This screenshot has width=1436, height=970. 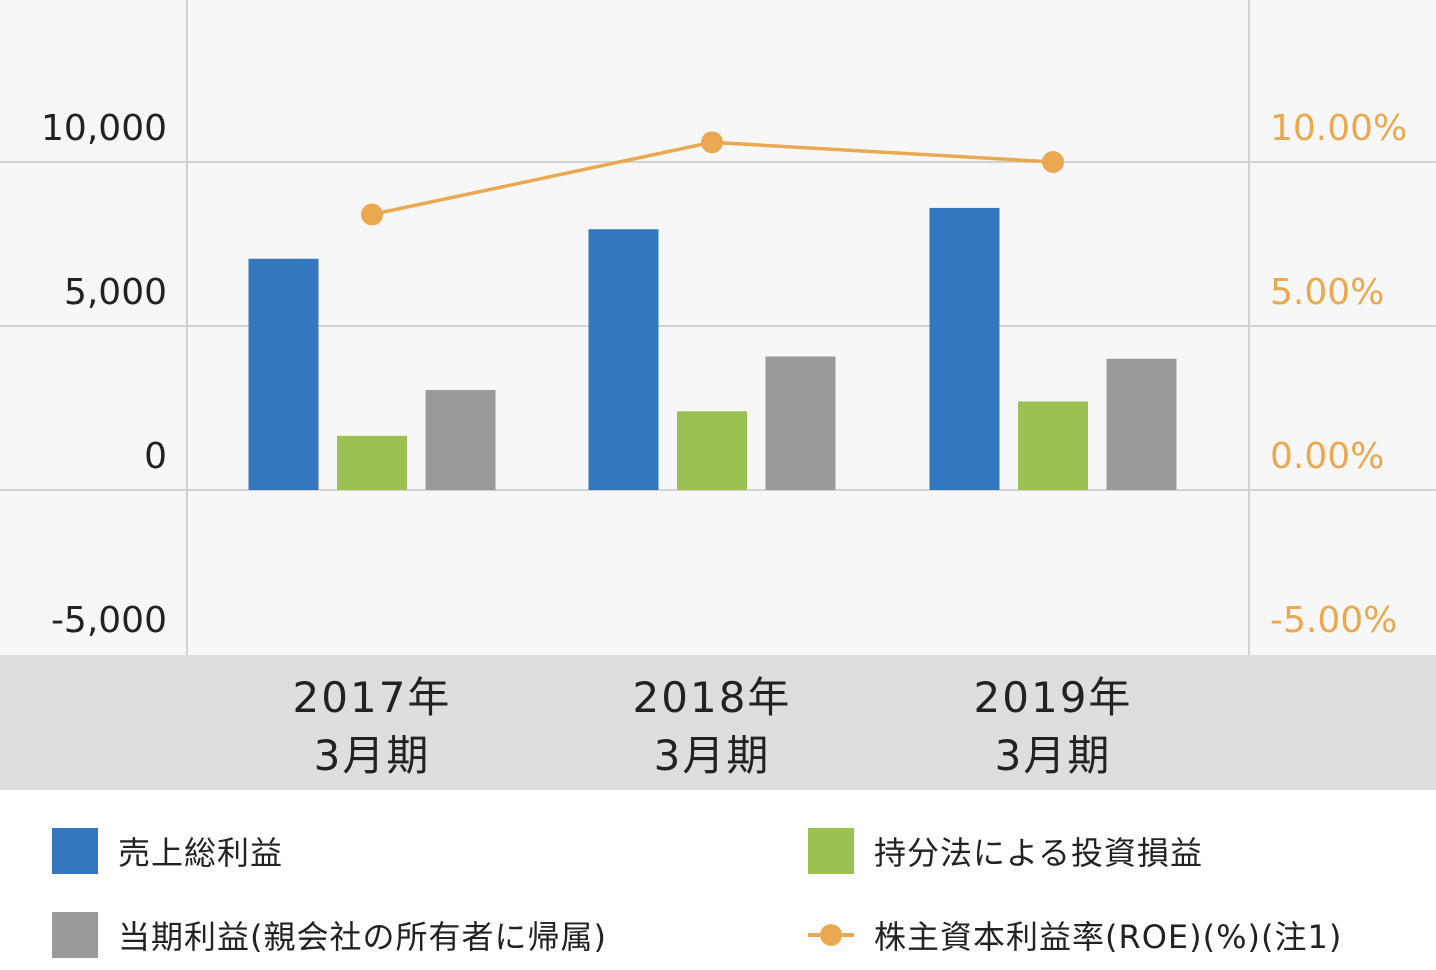 I want to click on legend-swatch-net-income, so click(x=75, y=935).